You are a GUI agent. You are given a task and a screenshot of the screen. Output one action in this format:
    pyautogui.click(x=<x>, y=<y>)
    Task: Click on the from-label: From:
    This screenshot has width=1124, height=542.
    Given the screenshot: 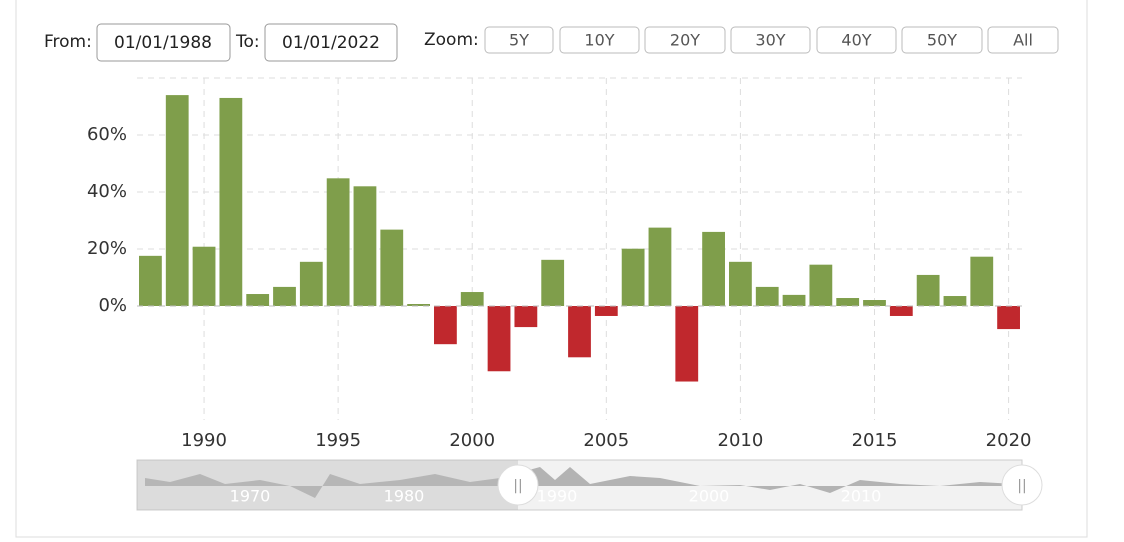 What is the action you would take?
    pyautogui.click(x=68, y=42)
    